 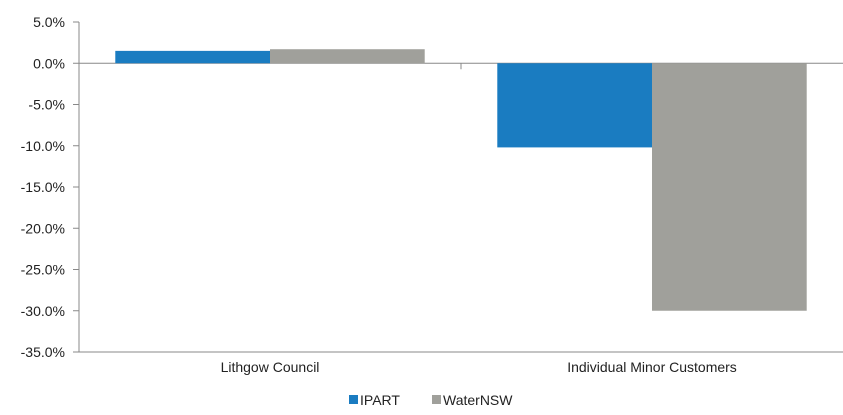 What do you see at coordinates (270, 367) in the screenshot?
I see `x-category-label: Lithgow Council` at bounding box center [270, 367].